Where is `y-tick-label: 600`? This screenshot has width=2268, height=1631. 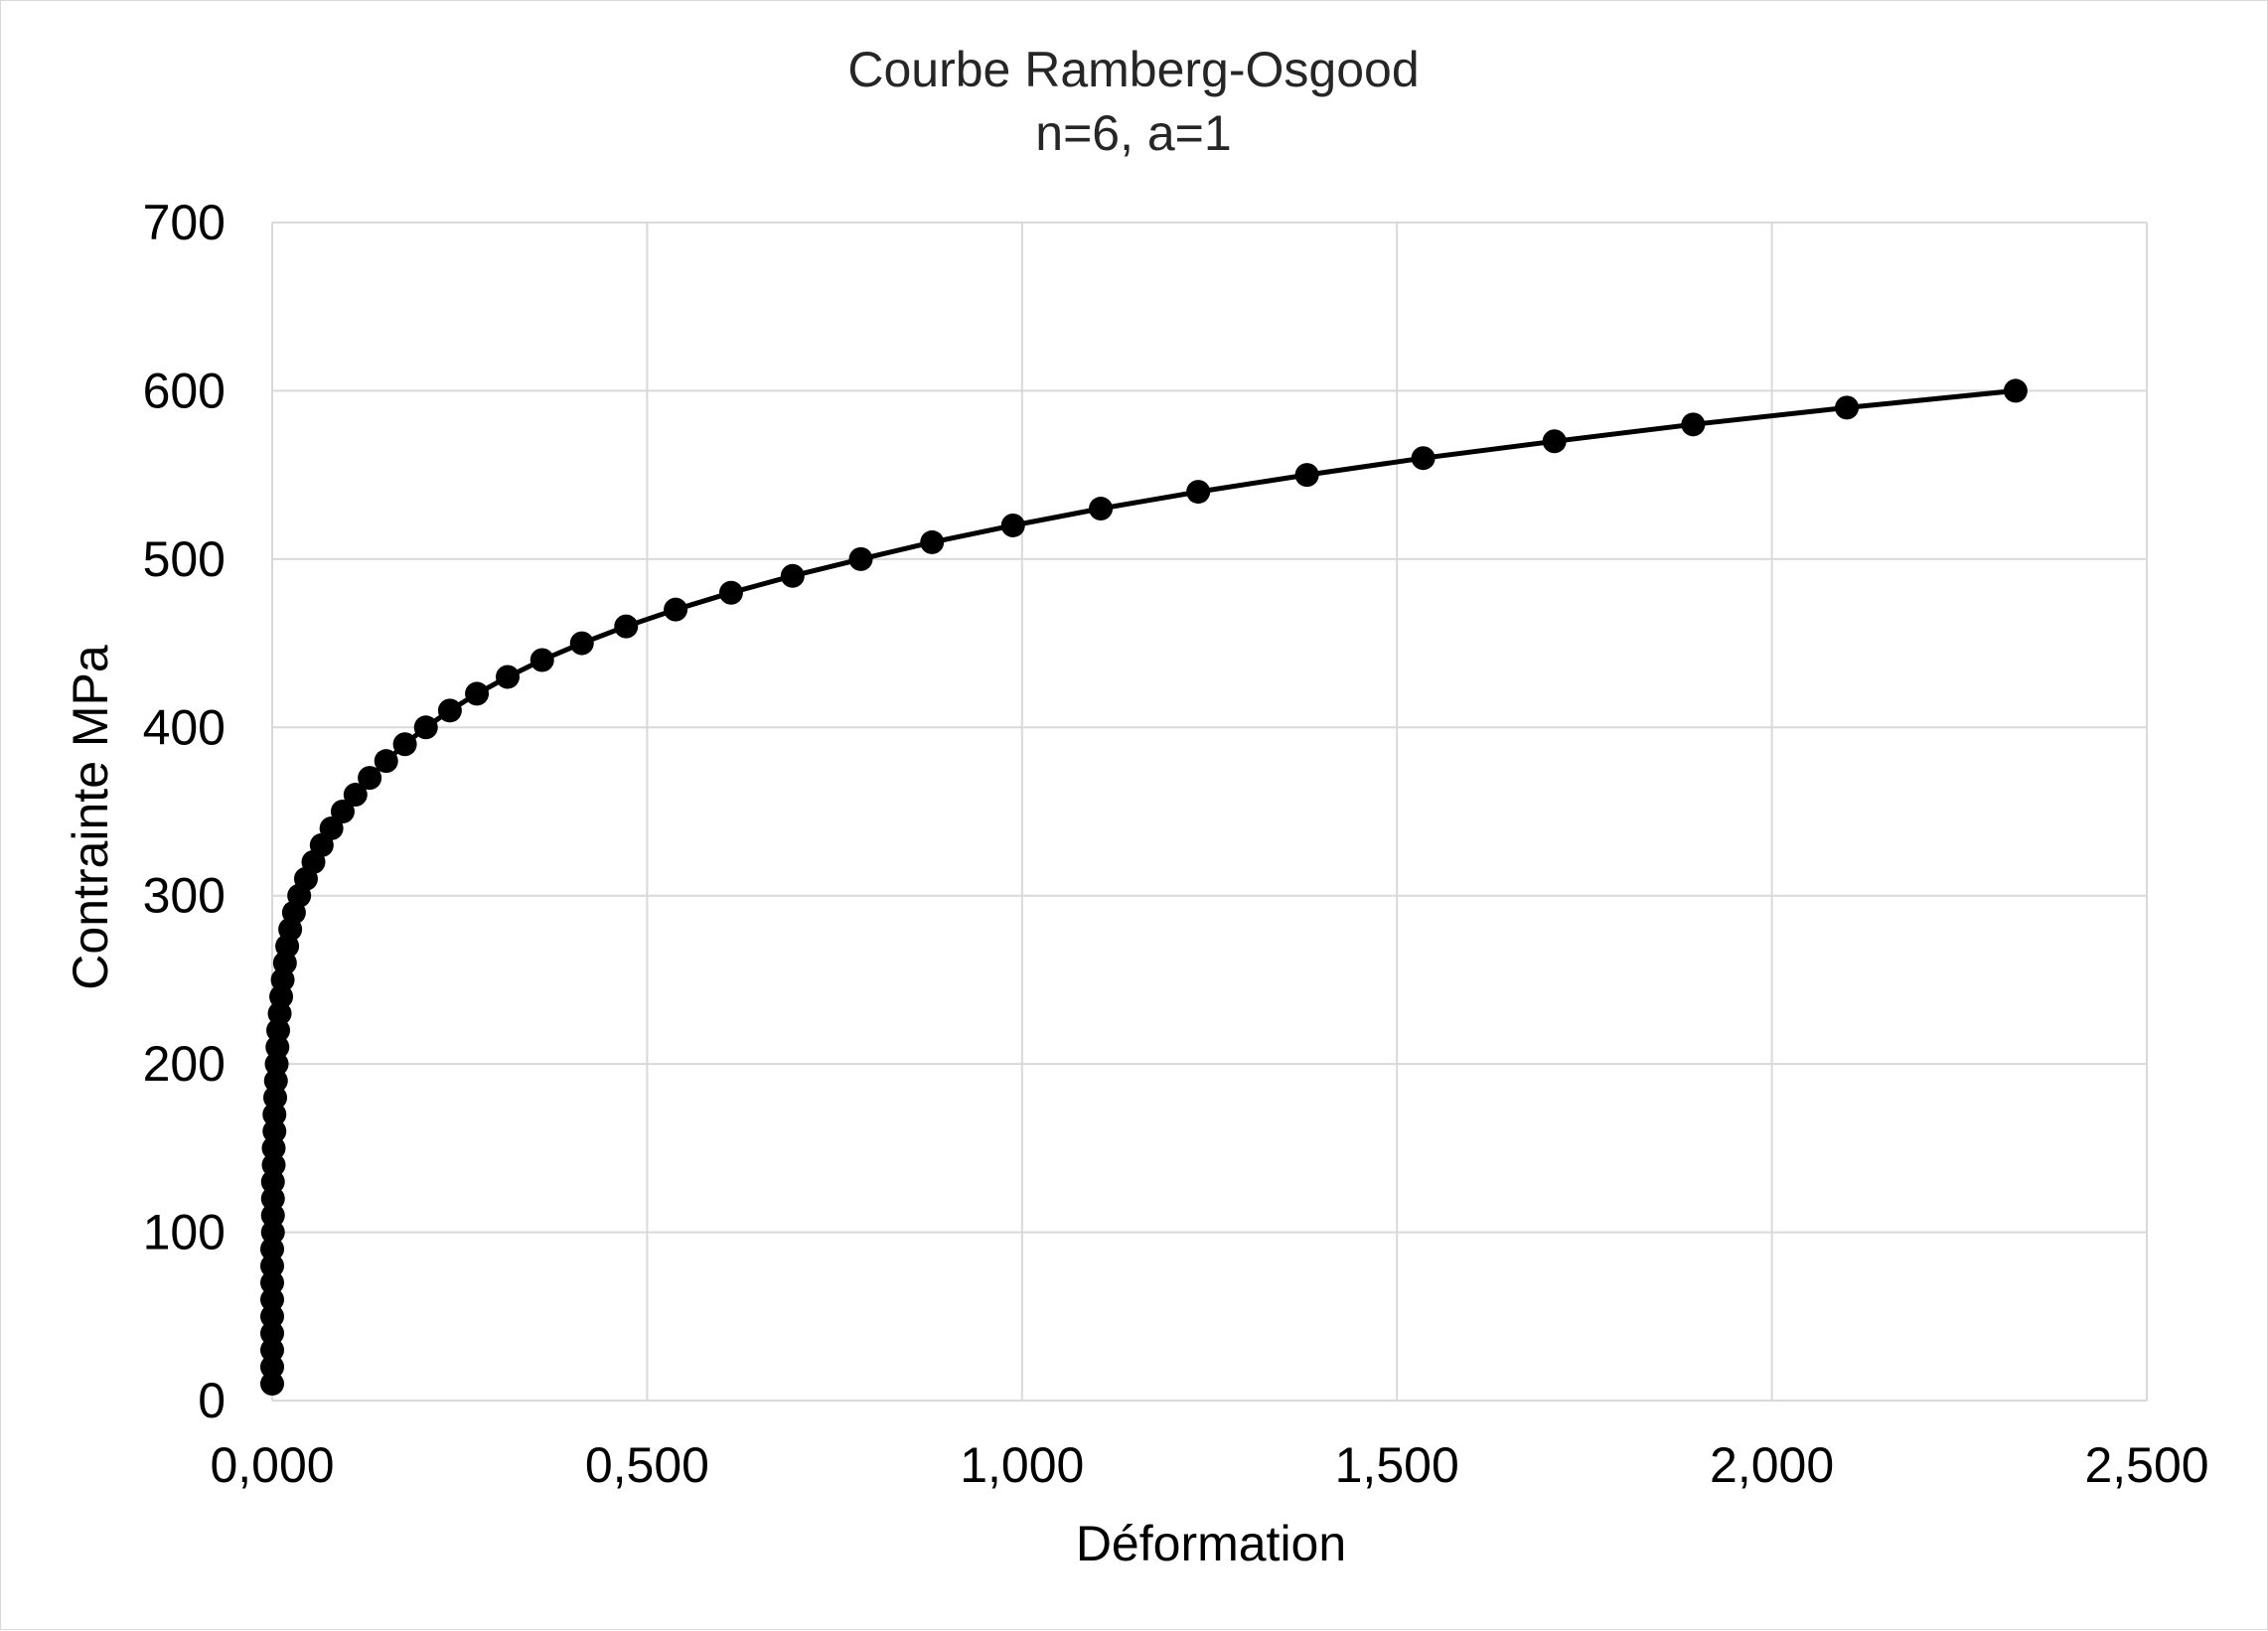
y-tick-label: 600 is located at coordinates (184, 391).